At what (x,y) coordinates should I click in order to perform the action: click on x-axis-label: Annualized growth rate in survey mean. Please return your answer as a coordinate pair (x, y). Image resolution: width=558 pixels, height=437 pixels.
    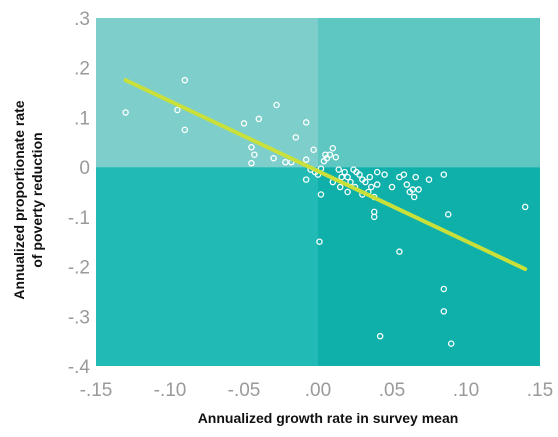
    Looking at the image, I should click on (328, 418).